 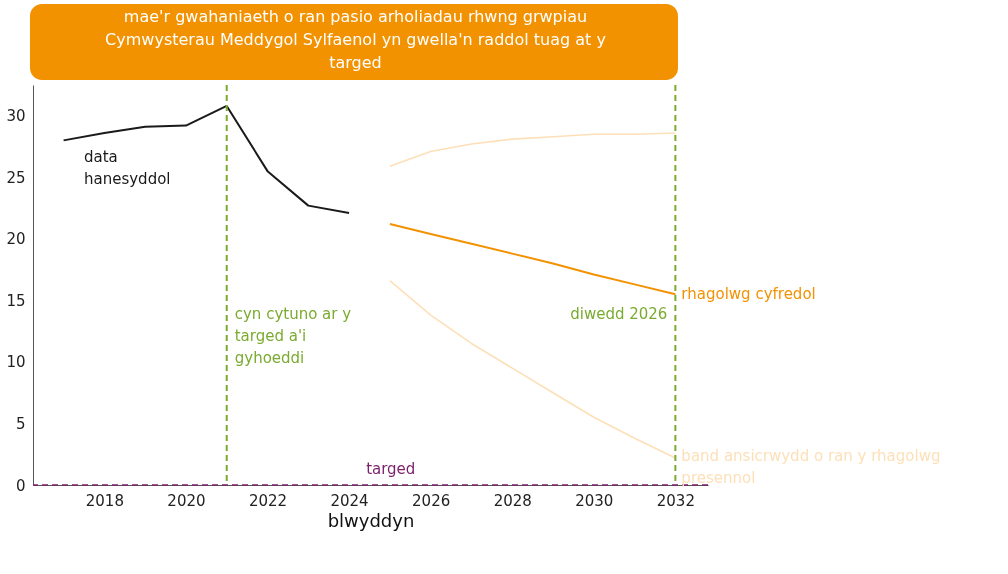 What do you see at coordinates (748, 294) in the screenshot?
I see `series-label: rhagolwg cyfredol` at bounding box center [748, 294].